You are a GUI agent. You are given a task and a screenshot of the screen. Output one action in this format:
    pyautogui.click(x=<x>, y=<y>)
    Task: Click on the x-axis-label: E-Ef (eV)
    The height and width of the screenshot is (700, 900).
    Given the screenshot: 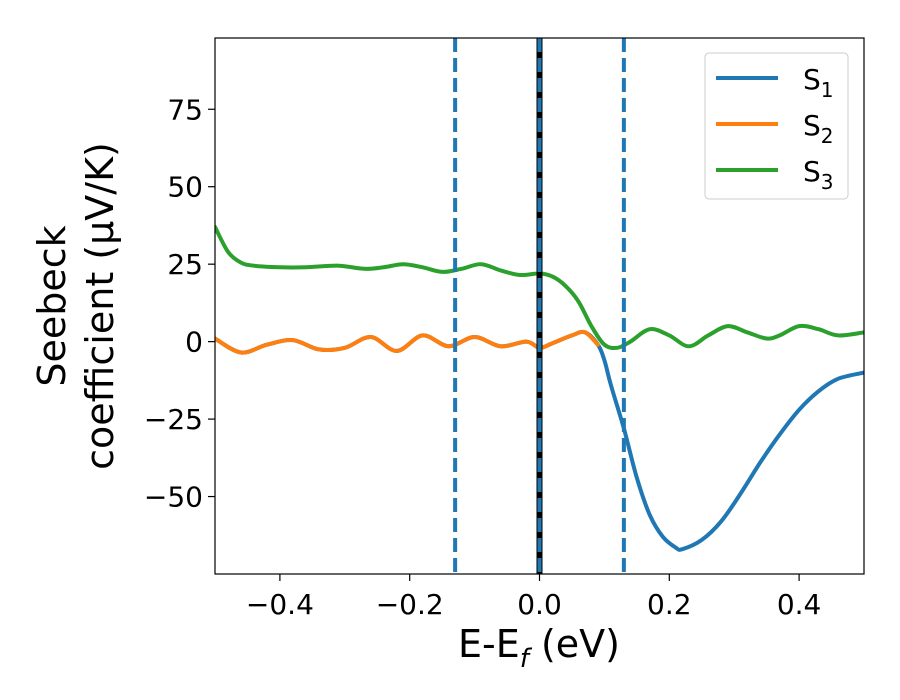 What is the action you would take?
    pyautogui.click(x=539, y=648)
    